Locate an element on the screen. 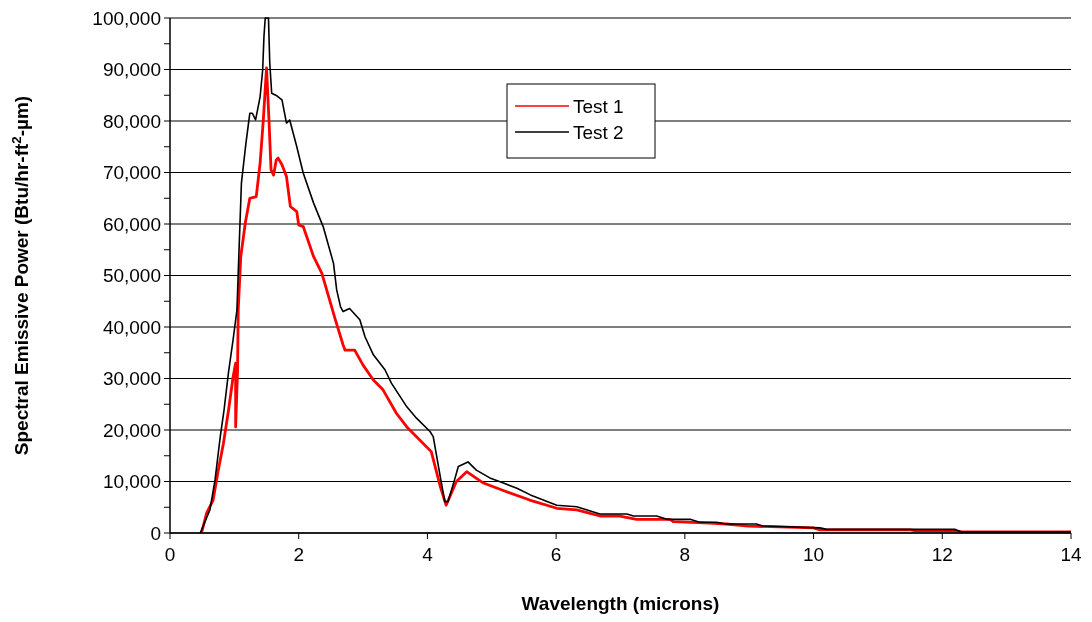  x-tick-label: 12 is located at coordinates (942, 554).